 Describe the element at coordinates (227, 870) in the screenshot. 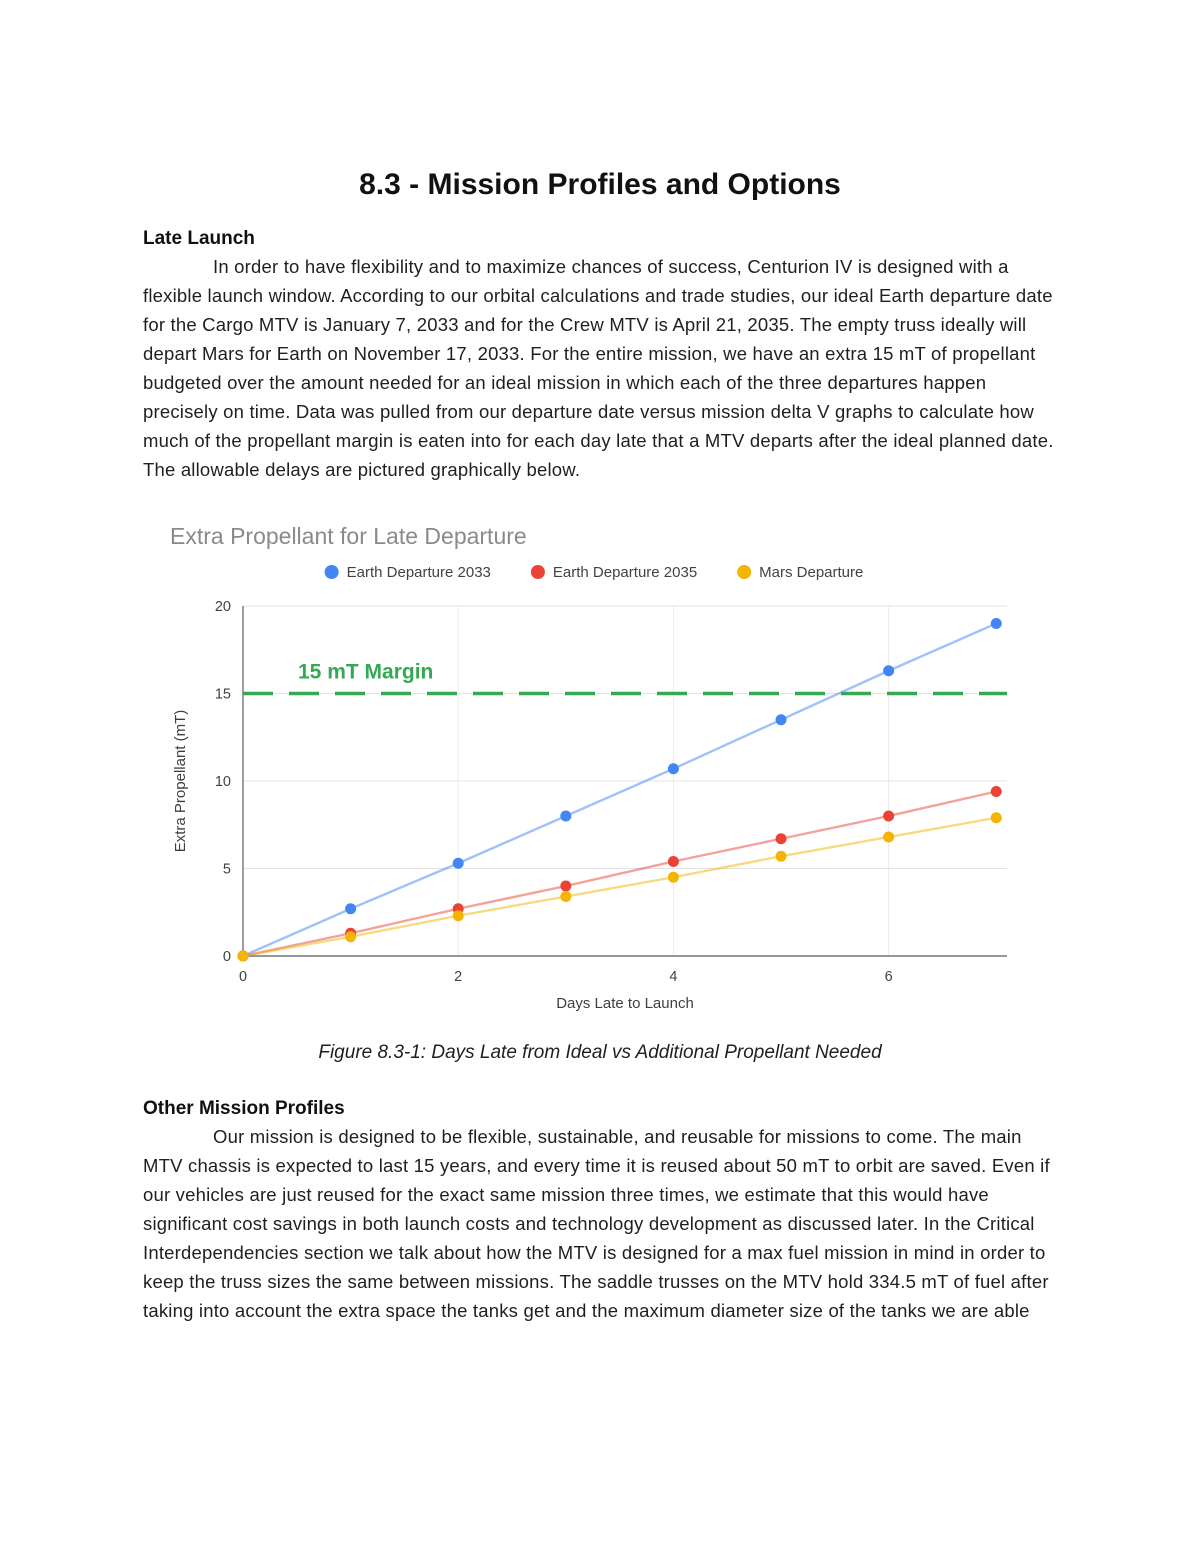

I see `svg-text: 5` at that location.